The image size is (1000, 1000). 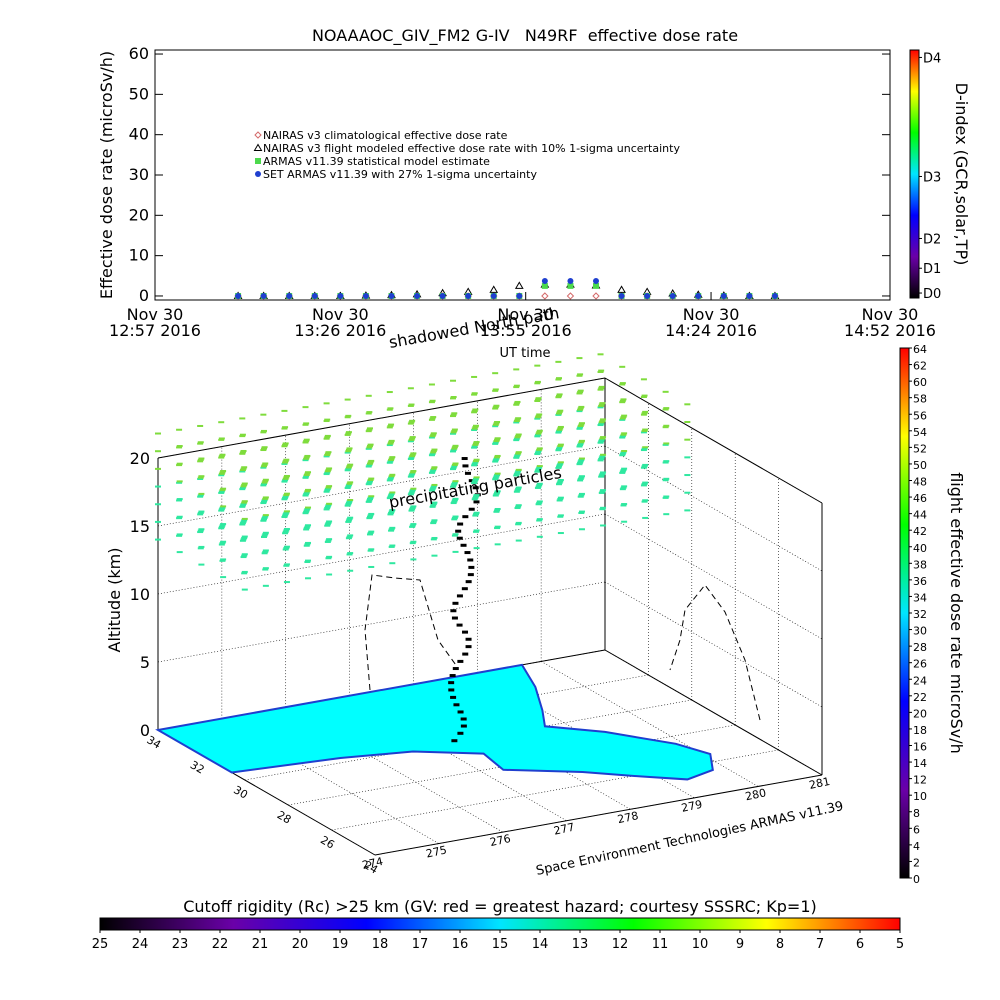 I want to click on y-tick-label: 0, so click(x=144, y=295).